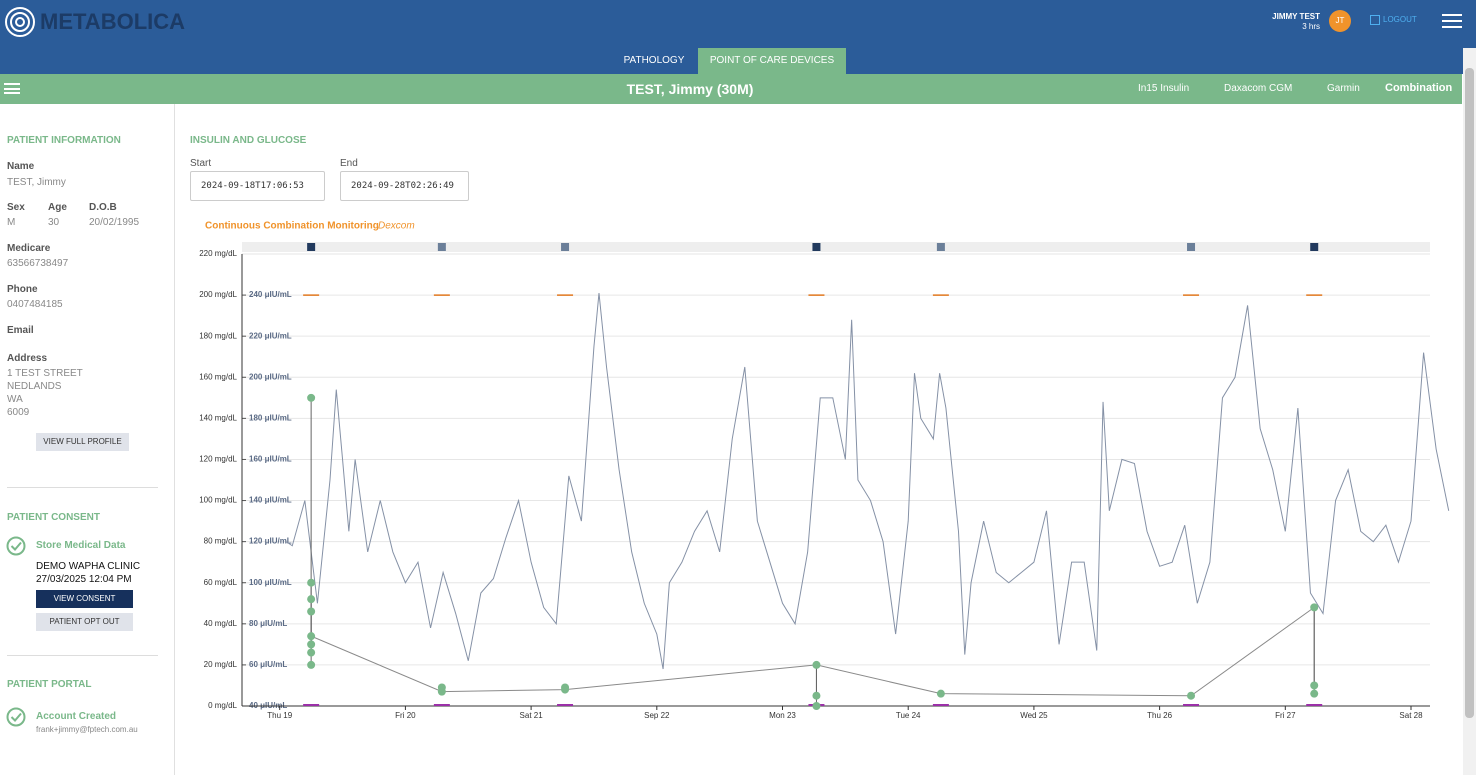 The image size is (1476, 775). Describe the element at coordinates (88, 566) in the screenshot. I see `consent-clinic: DEMO WAPHA CLINIC` at that location.